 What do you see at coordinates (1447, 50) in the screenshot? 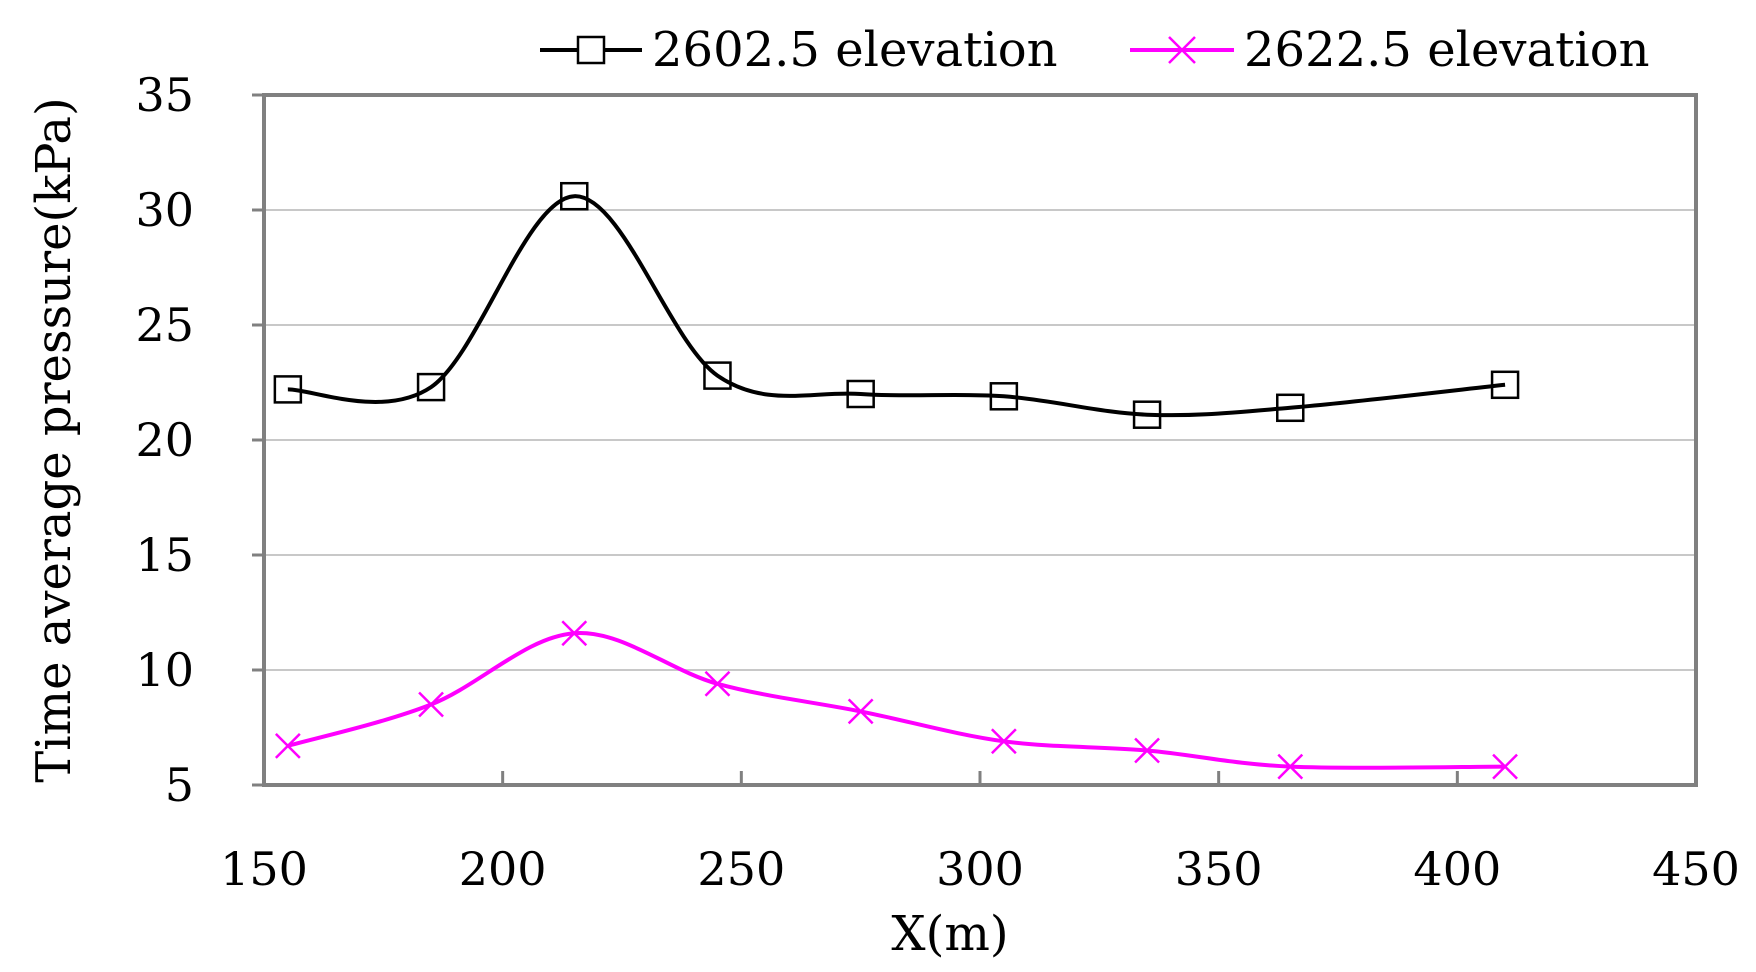
I see `legend-label-2622-5: 2622.5 elevation` at bounding box center [1447, 50].